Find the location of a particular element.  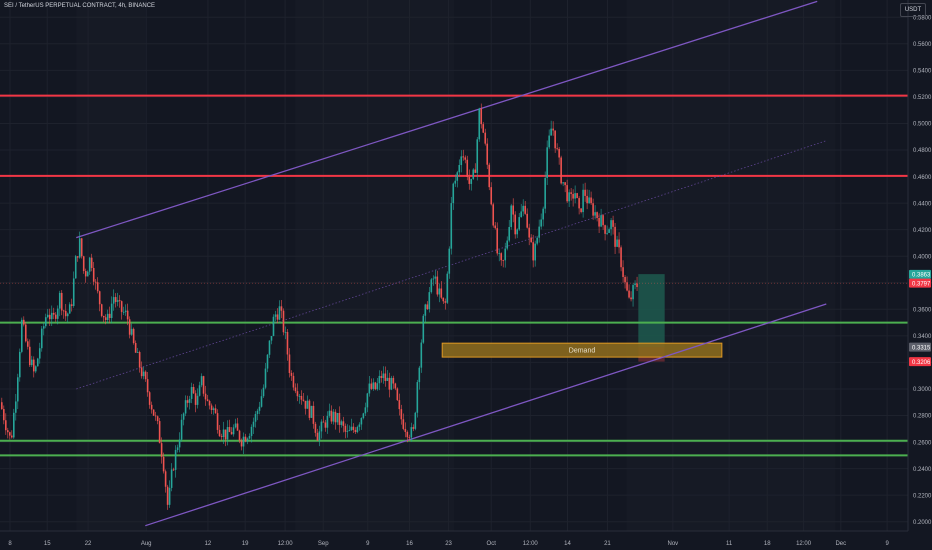

y-tick-label: 0.4400 is located at coordinates (922, 204).